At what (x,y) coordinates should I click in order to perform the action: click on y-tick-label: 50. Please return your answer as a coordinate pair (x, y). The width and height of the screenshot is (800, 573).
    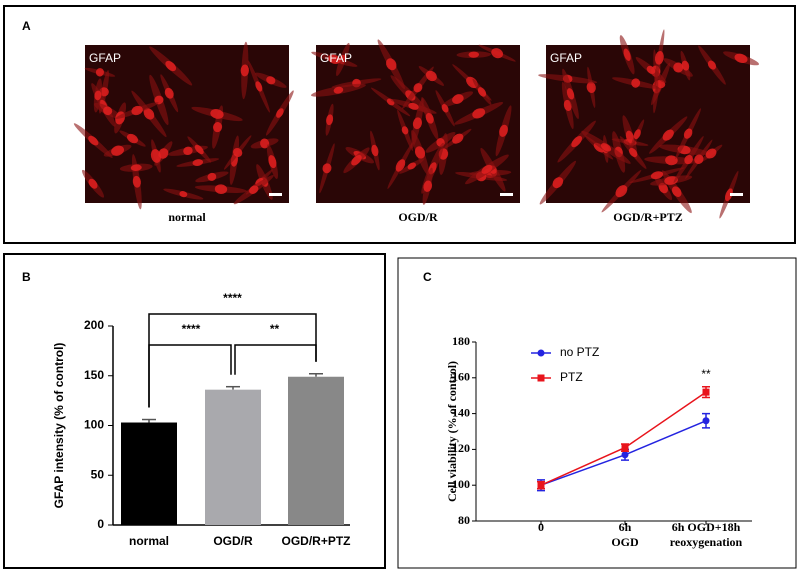
    Looking at the image, I should click on (98, 474).